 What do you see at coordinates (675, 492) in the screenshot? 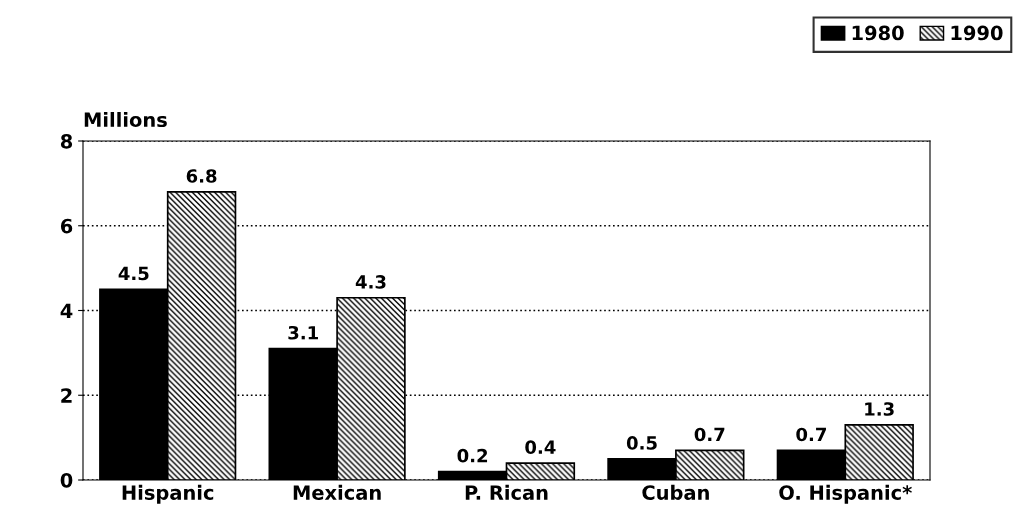
I see `x-tick-label: Cuban` at bounding box center [675, 492].